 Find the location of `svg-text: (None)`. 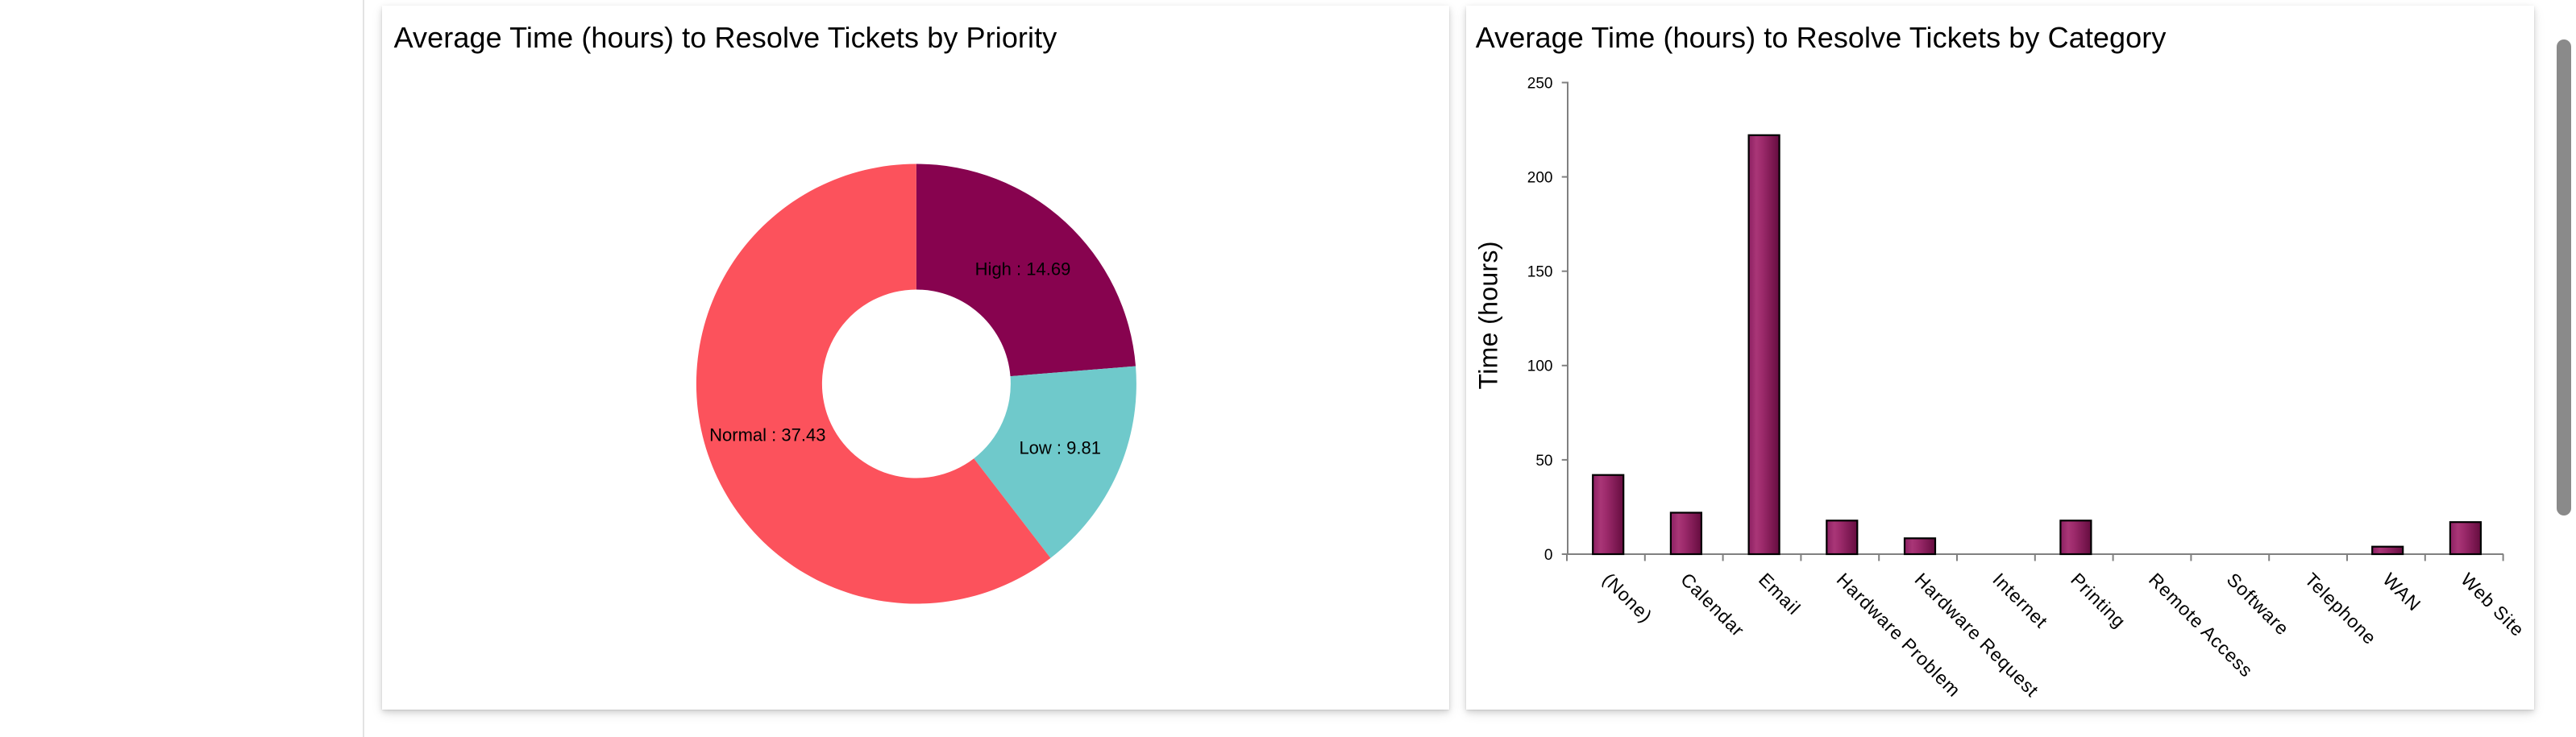

svg-text: (None) is located at coordinates (1627, 598).